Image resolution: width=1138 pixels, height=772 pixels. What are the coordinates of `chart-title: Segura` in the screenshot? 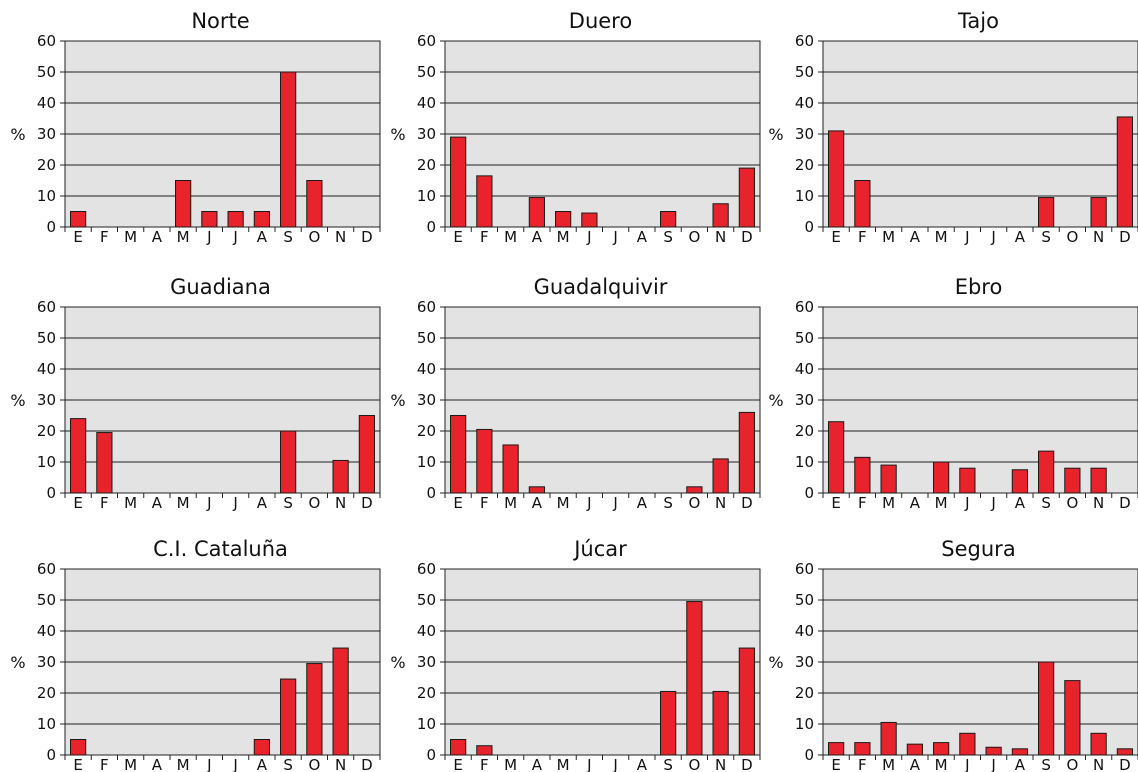 It's located at (978, 549).